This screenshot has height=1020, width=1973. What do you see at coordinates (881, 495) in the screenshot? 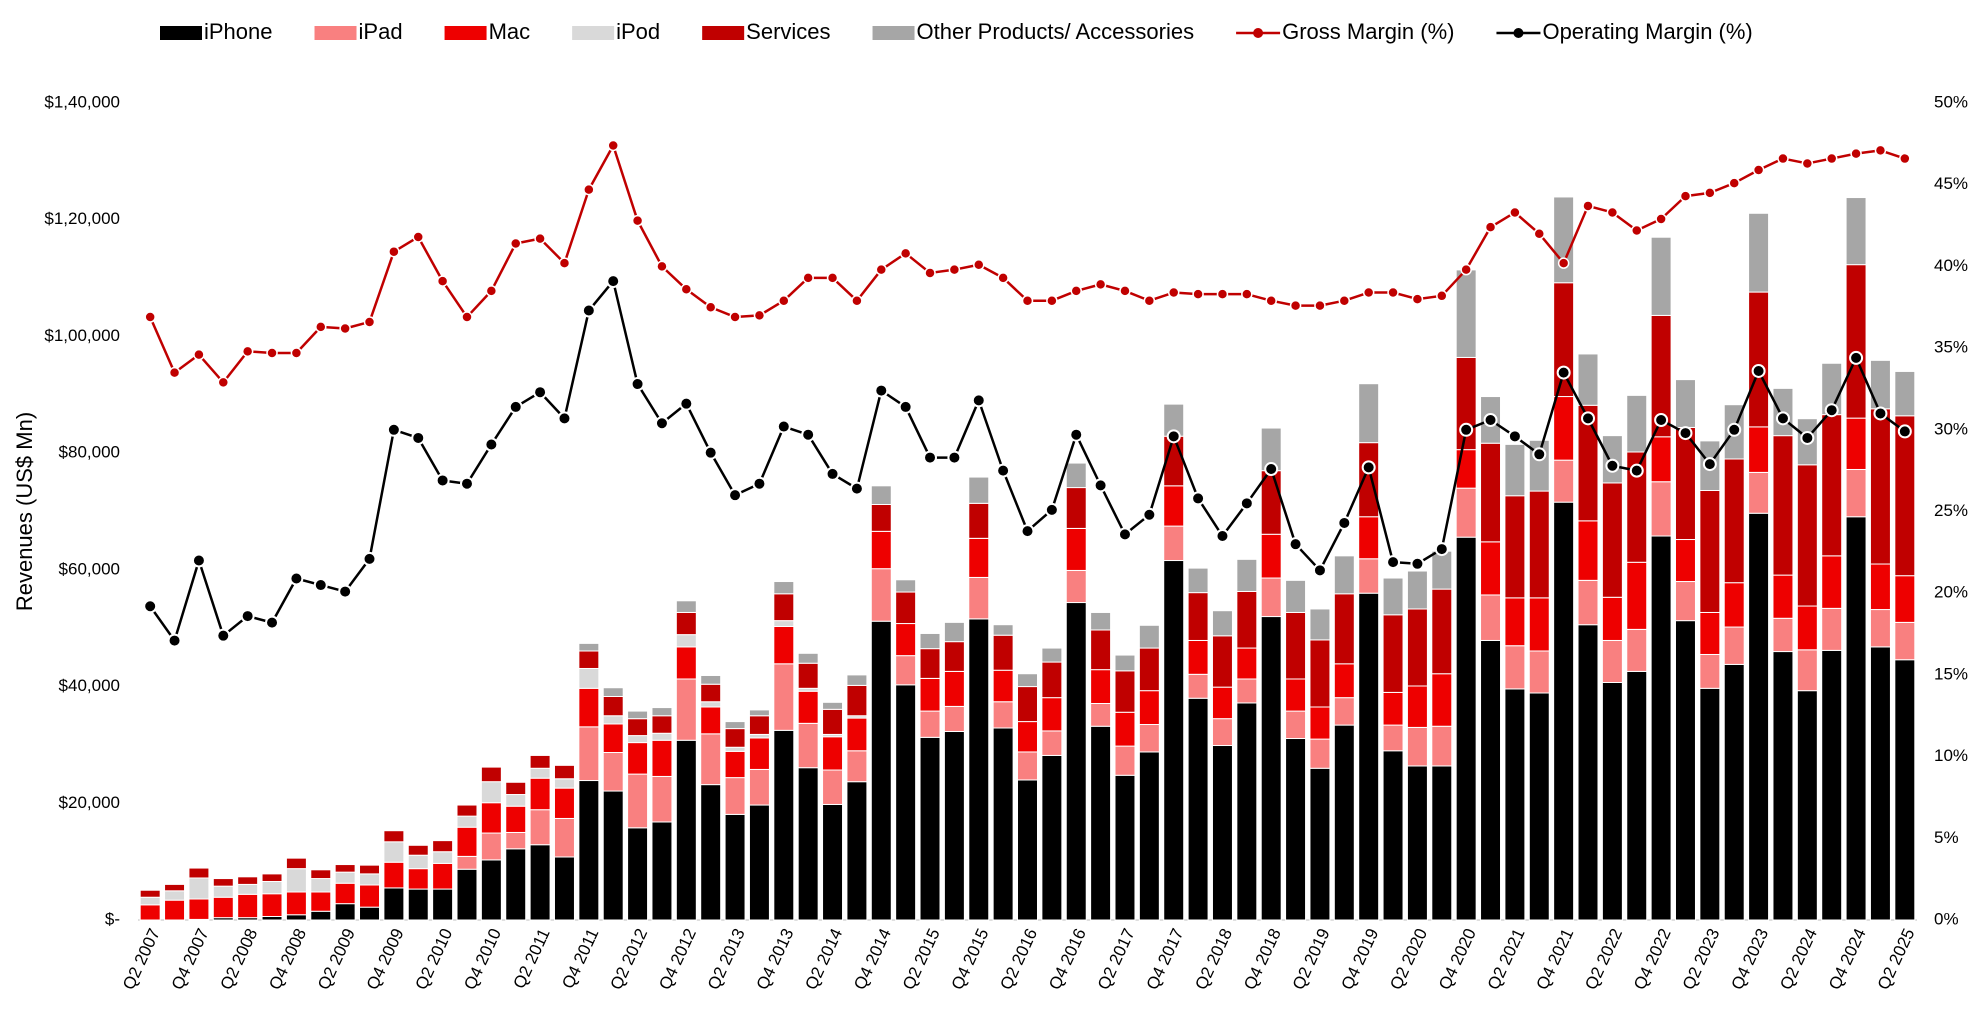
I see `bar-other-products-accessories-q4-2014` at bounding box center [881, 495].